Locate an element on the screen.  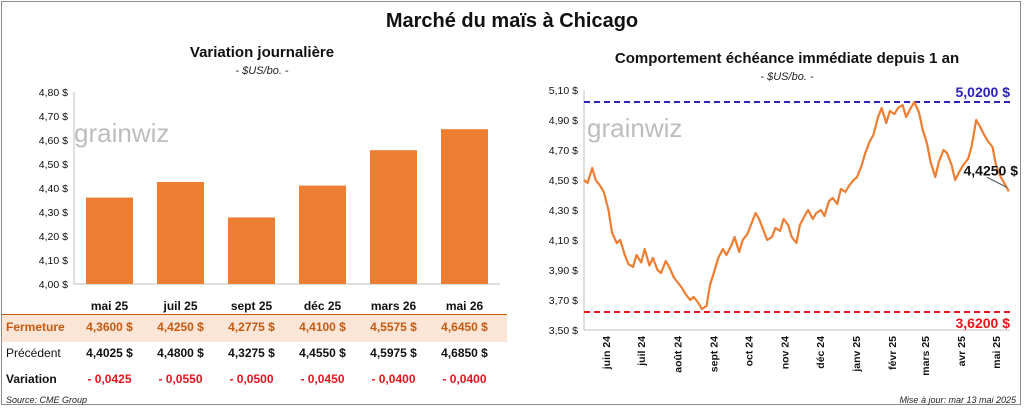
x-category-label: sept 25 is located at coordinates (252, 306).